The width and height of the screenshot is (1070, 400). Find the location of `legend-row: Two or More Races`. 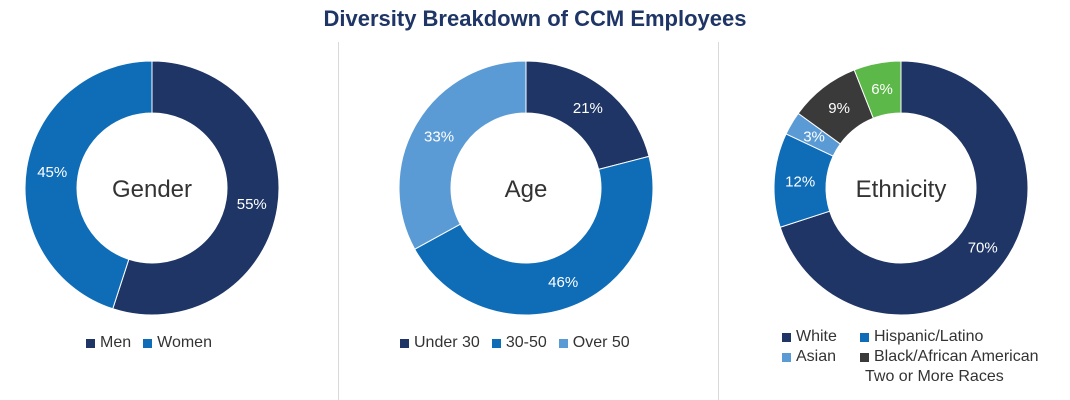

legend-row: Two or More Races is located at coordinates (916, 377).